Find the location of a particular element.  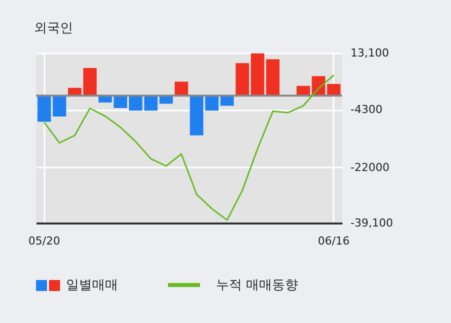

y-tick-label: -39,100 is located at coordinates (371, 223).